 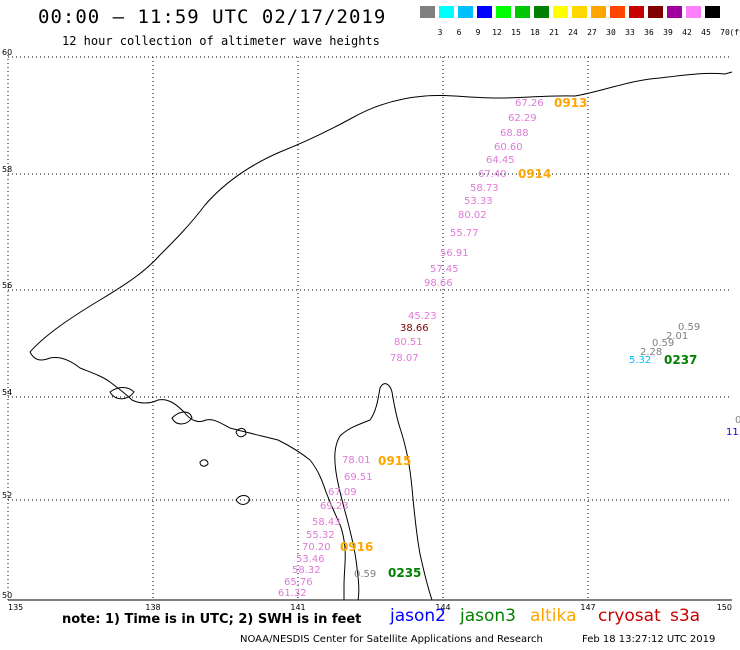 What do you see at coordinates (478, 201) in the screenshot?
I see `wave-height-reading: 53.33` at bounding box center [478, 201].